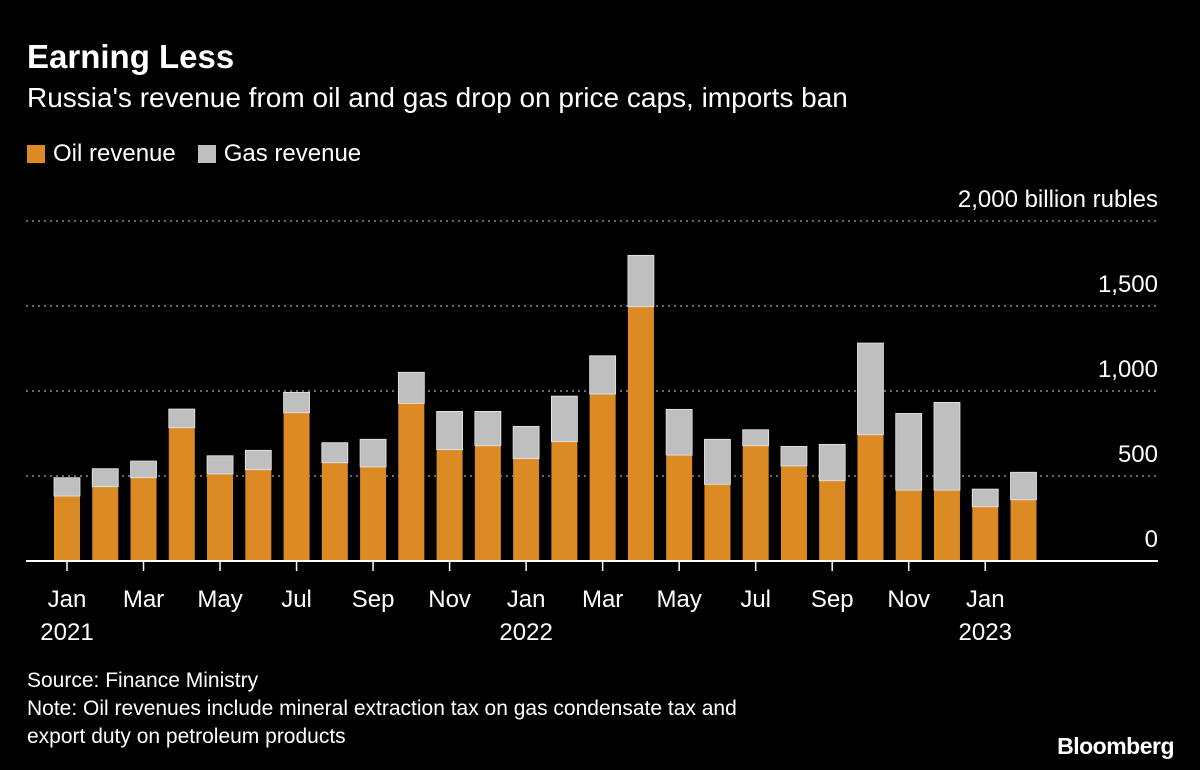 This screenshot has height=770, width=1200. Describe the element at coordinates (194, 154) in the screenshot. I see `legend: Oil revenue Gas revenue` at that location.